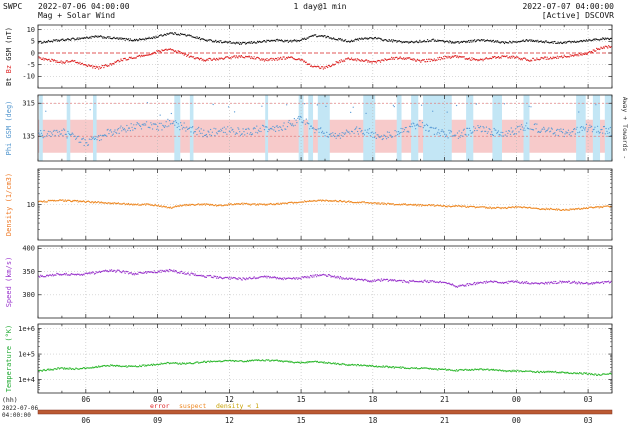  I want to click on ytick-label: -10, so click(28, 77).